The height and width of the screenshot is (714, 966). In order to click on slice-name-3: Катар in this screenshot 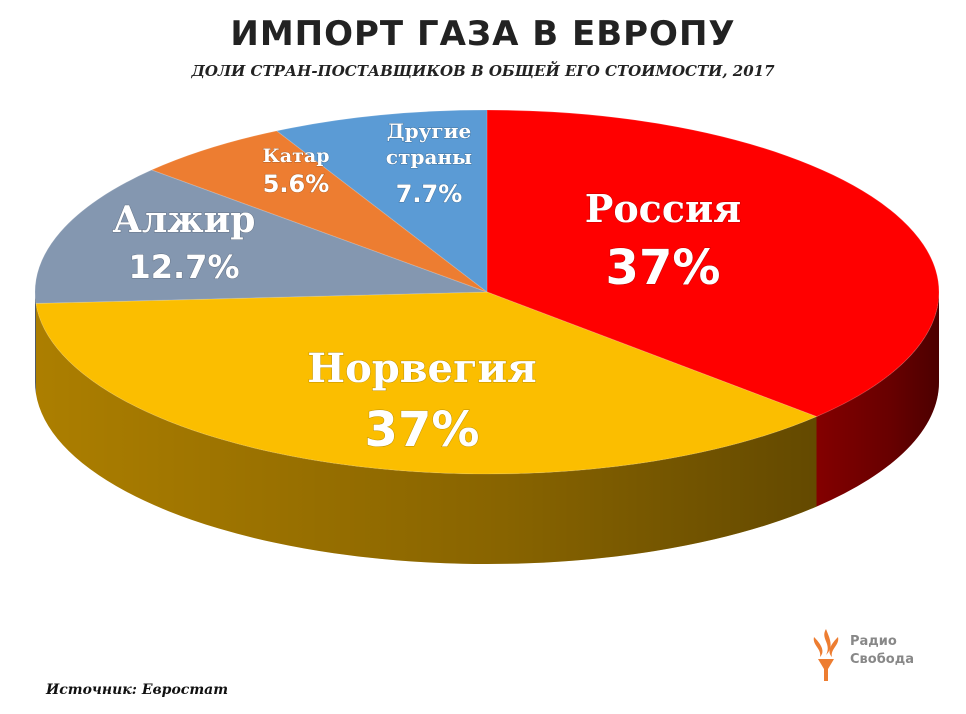, I will do `click(296, 156)`.